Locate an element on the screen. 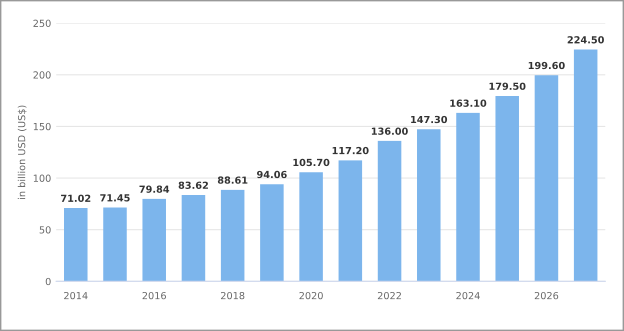 The height and width of the screenshot is (331, 624). data-label: 147.30 is located at coordinates (429, 120).